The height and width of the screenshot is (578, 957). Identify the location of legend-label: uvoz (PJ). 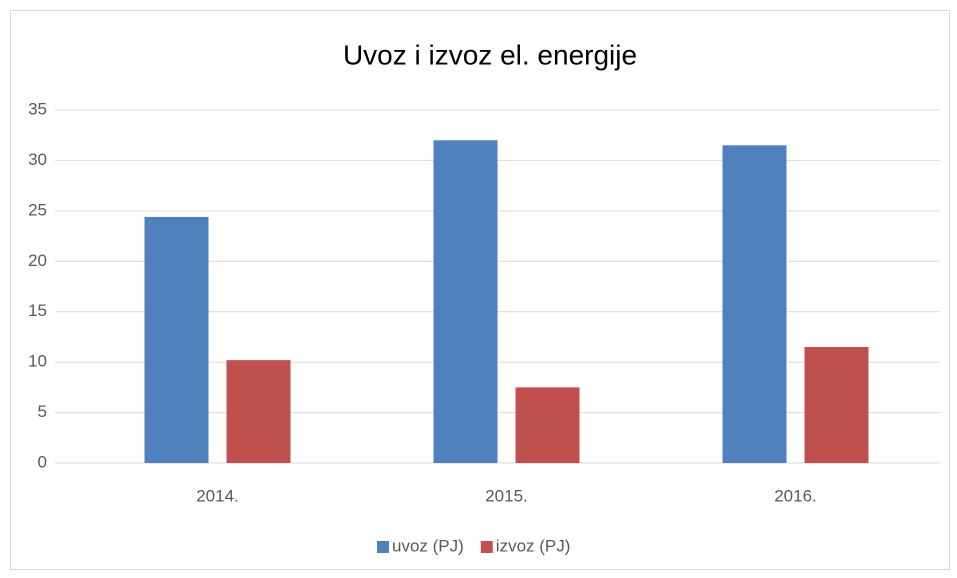
(428, 545).